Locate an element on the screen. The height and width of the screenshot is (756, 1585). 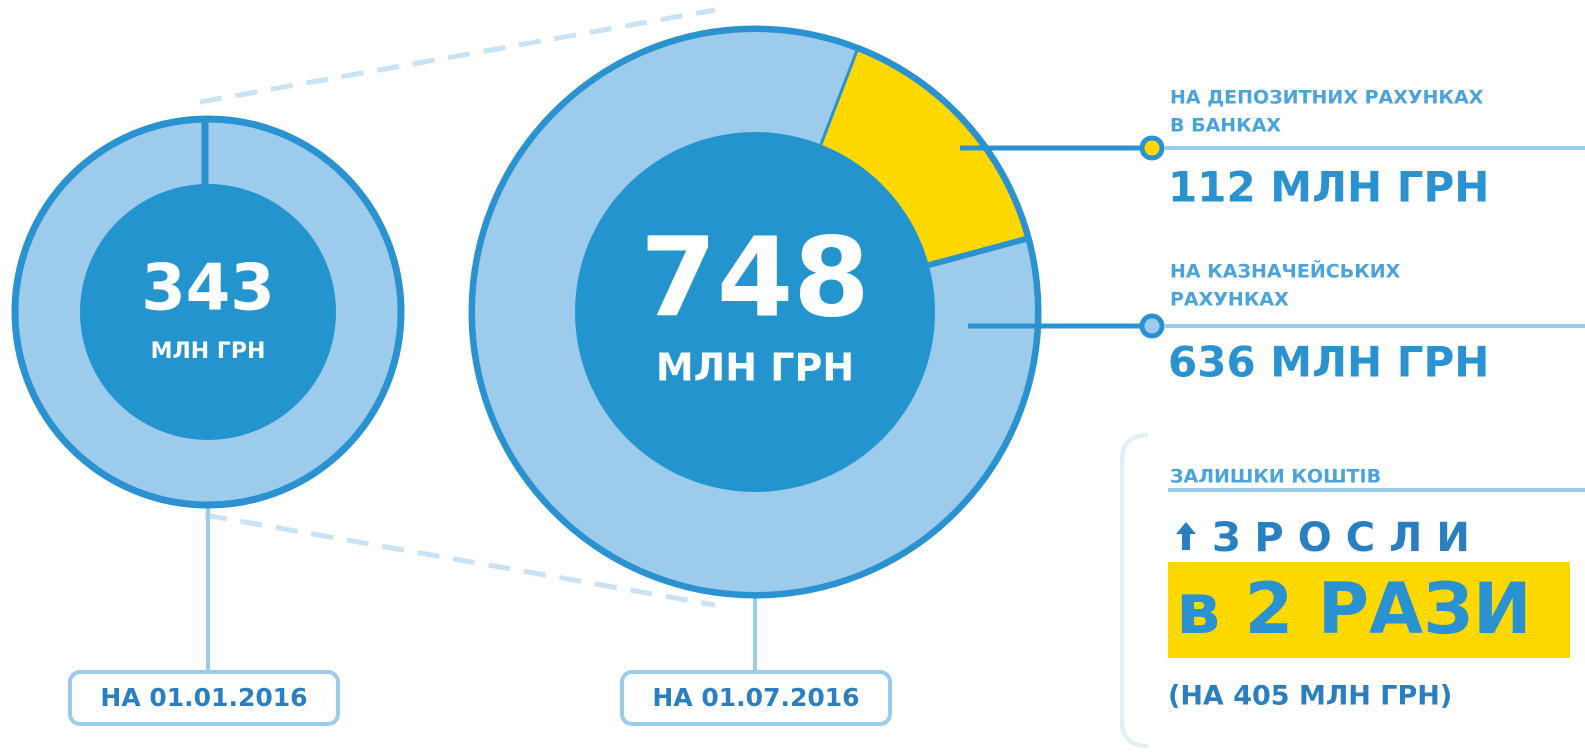
segment-label: НА ДЕПОЗИТНИХ РАХУНКАХ is located at coordinates (1327, 98).